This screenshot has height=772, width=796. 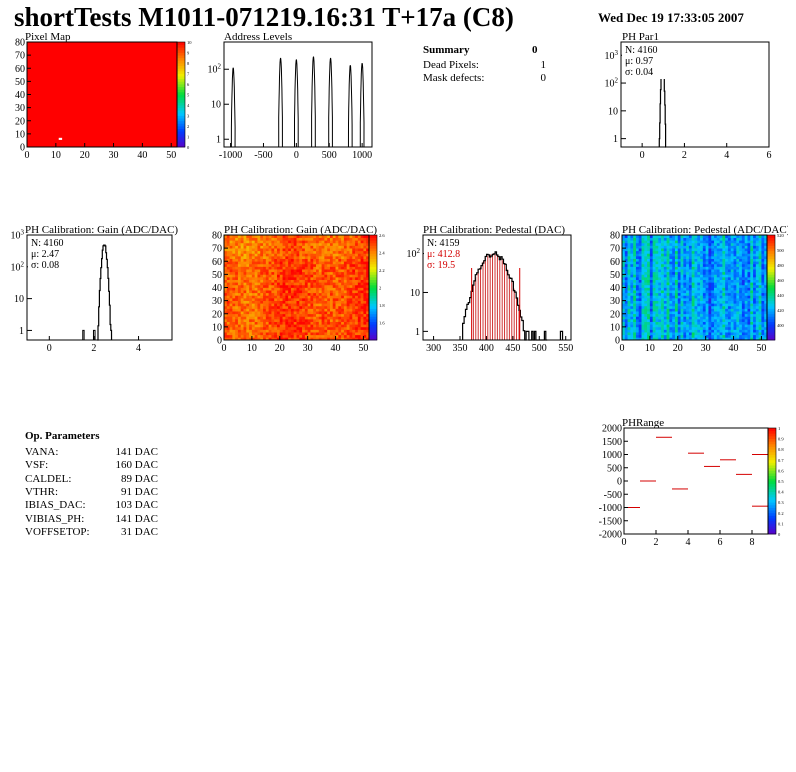 What do you see at coordinates (217, 301) in the screenshot?
I see `tick-label: 30` at bounding box center [217, 301].